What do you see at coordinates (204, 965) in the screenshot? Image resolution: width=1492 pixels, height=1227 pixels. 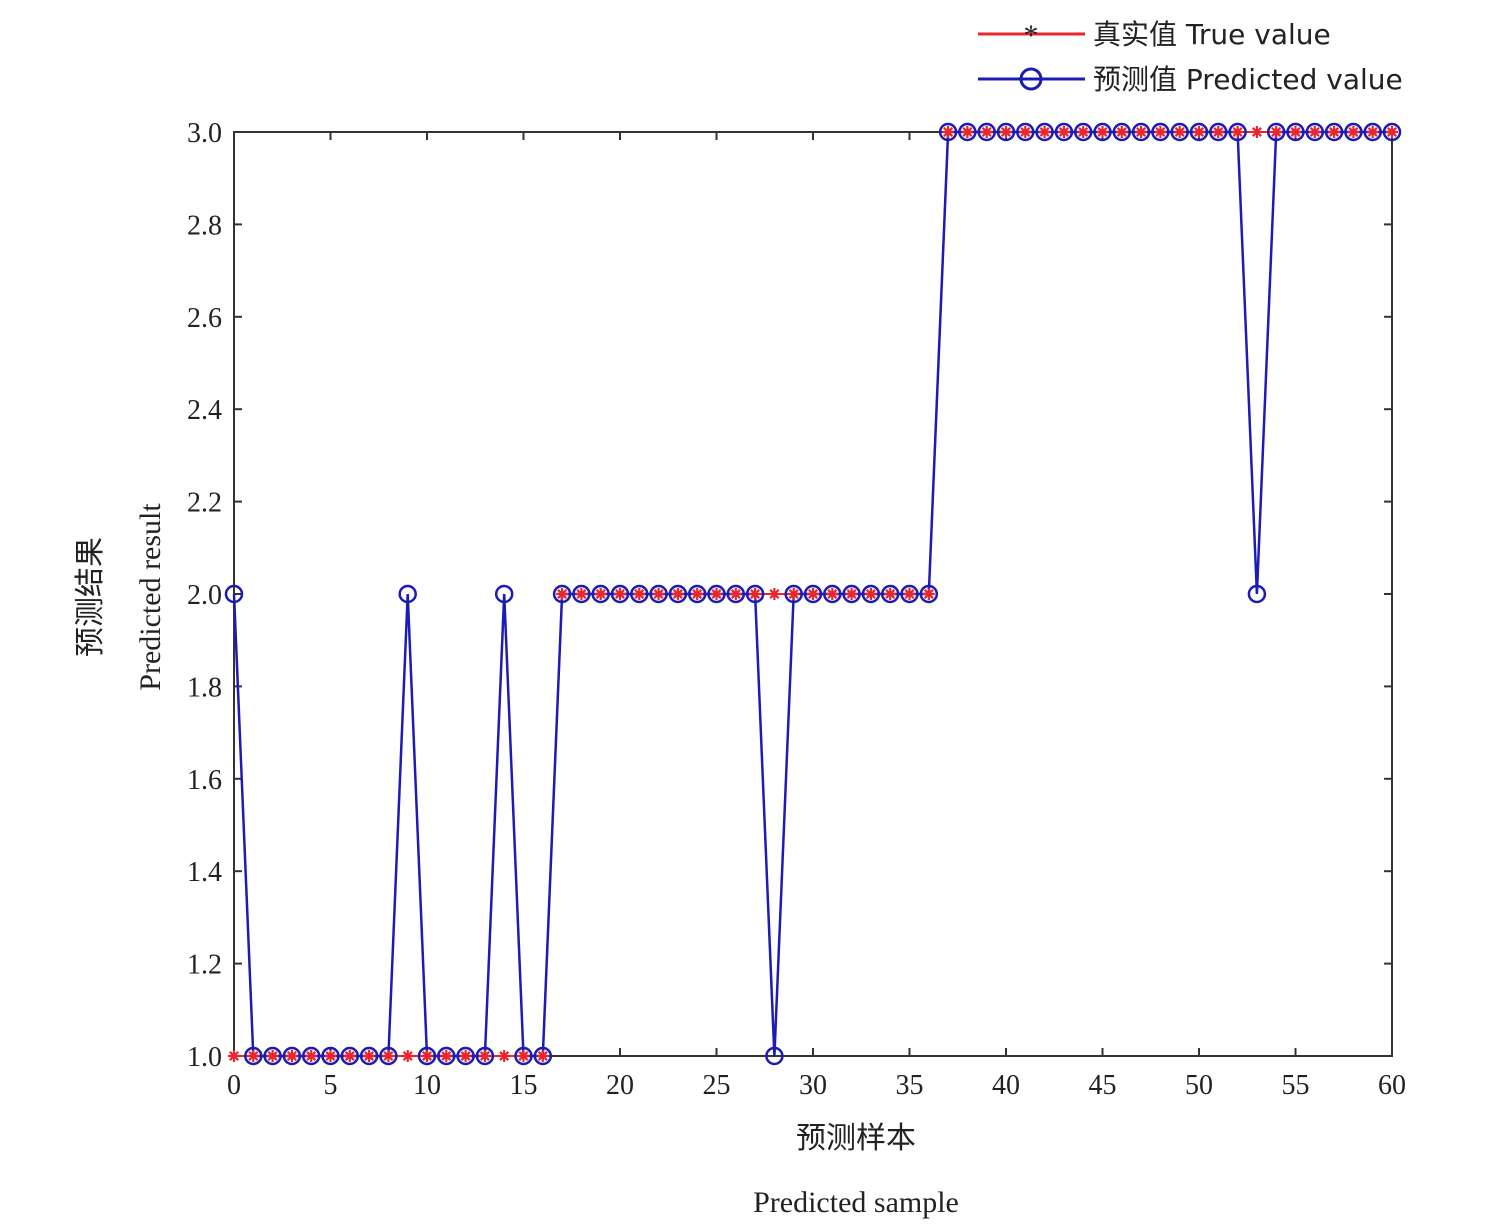 I see `y-tick-label: 1.2` at bounding box center [204, 965].